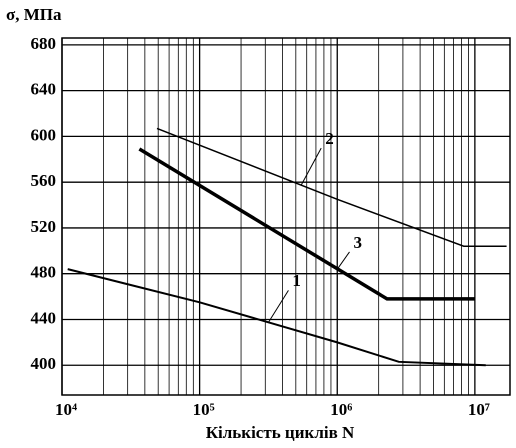 The width and height of the screenshot is (516, 448). What do you see at coordinates (296, 280) in the screenshot?
I see `series-label: 1` at bounding box center [296, 280].